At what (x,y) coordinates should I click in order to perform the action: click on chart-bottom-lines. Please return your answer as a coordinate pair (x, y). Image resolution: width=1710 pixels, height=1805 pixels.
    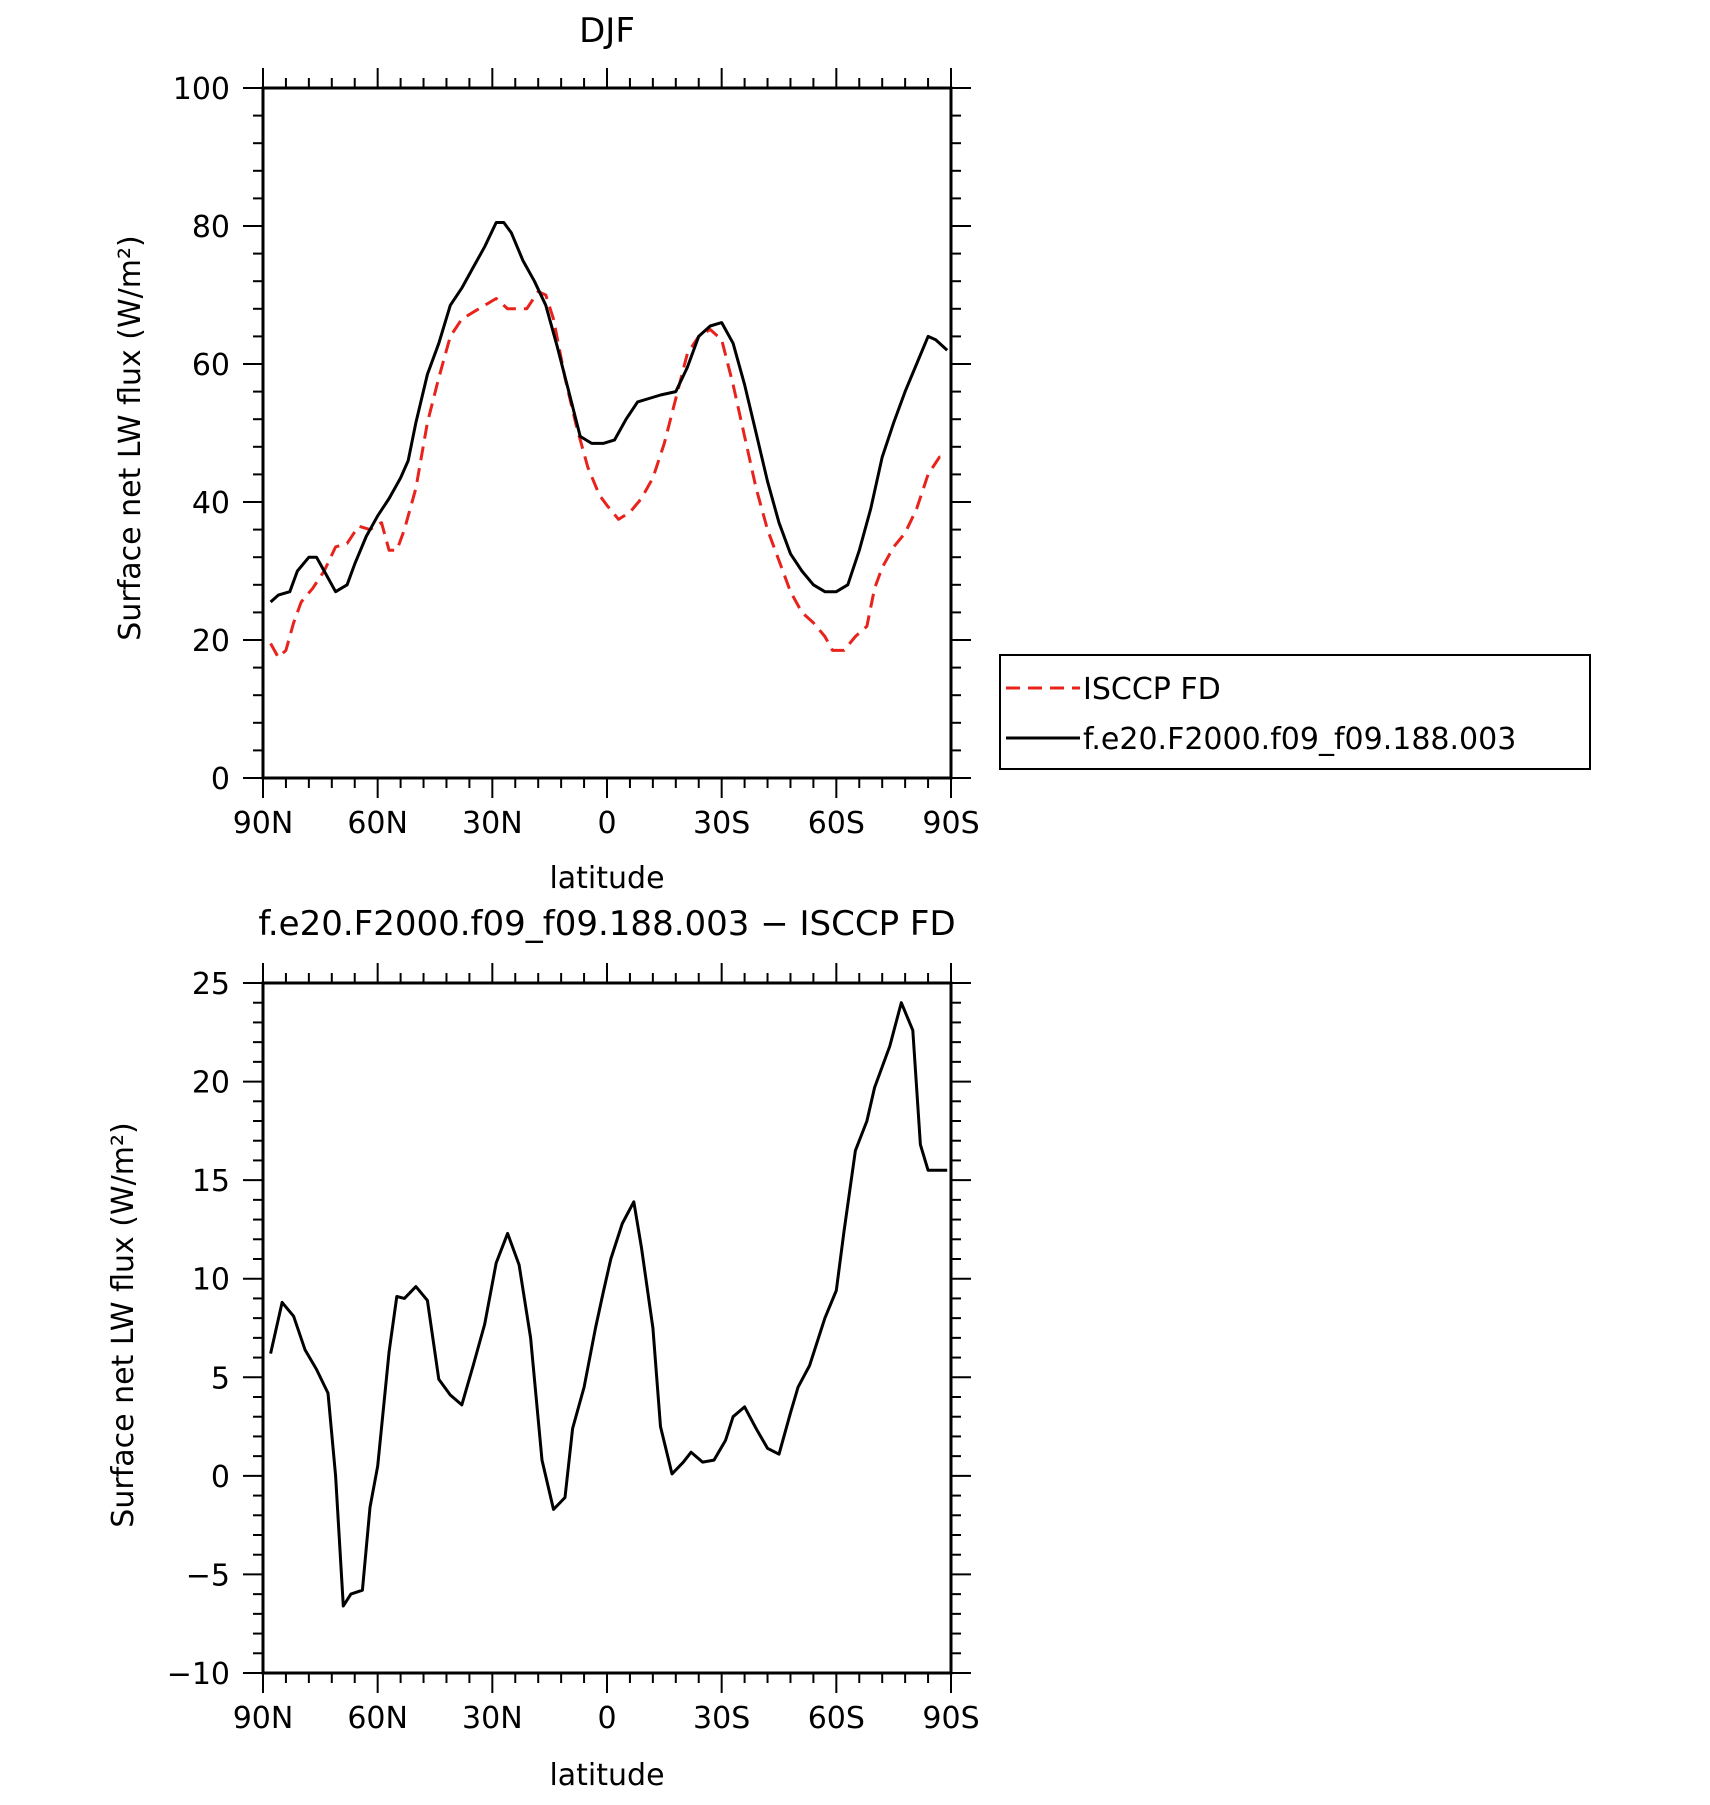
    Looking at the image, I should click on (608, 1304).